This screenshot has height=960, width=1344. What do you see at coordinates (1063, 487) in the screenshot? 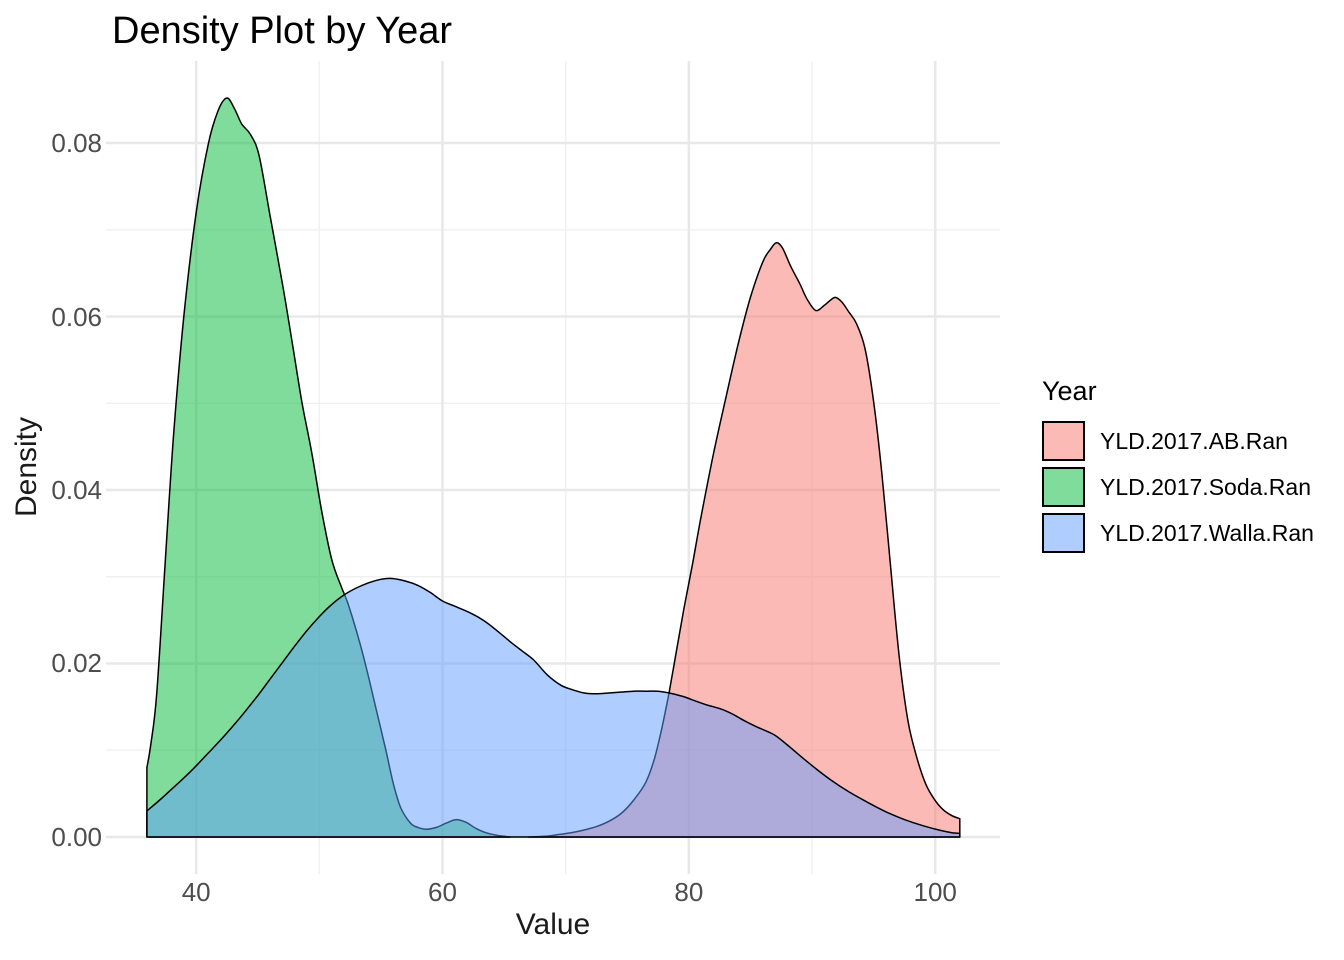
I see `legend-swatch-soda-ran` at bounding box center [1063, 487].